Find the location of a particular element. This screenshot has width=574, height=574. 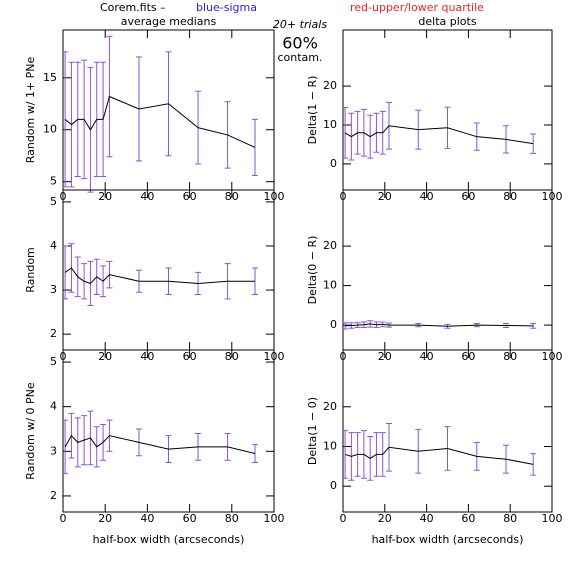

header-sigma: blue-sigma is located at coordinates (226, 7).